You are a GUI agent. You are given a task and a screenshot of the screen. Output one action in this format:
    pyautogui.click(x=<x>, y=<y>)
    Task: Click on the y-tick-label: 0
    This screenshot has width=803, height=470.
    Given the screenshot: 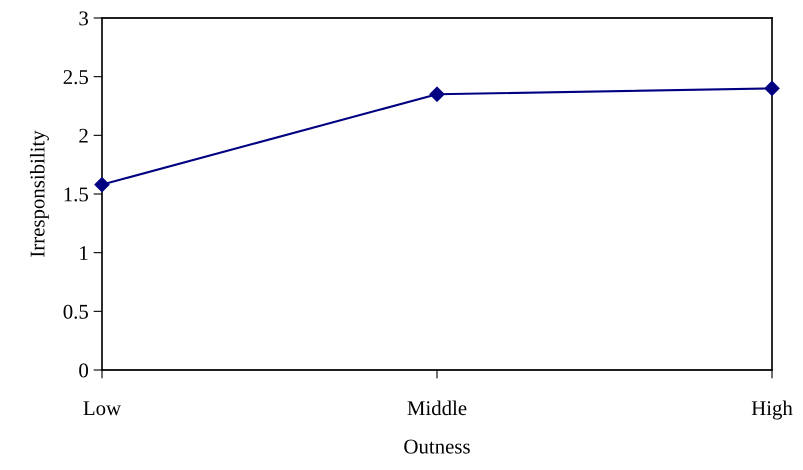 What is the action you would take?
    pyautogui.click(x=83, y=370)
    